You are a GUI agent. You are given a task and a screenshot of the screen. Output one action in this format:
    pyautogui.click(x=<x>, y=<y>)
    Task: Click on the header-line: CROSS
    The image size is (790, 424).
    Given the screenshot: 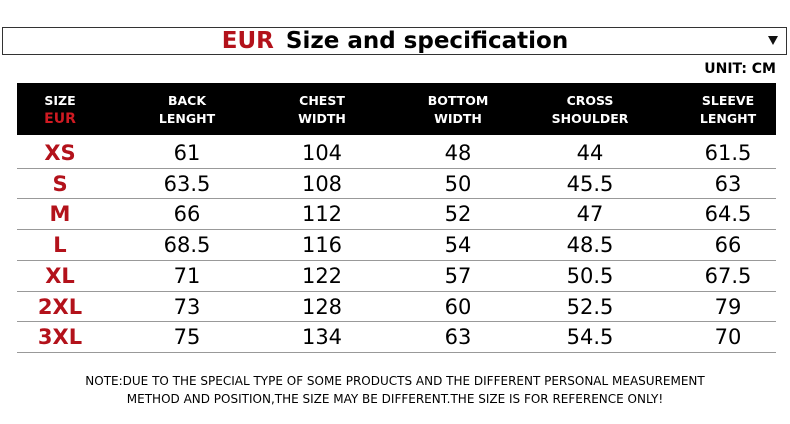 What is the action you would take?
    pyautogui.click(x=590, y=100)
    